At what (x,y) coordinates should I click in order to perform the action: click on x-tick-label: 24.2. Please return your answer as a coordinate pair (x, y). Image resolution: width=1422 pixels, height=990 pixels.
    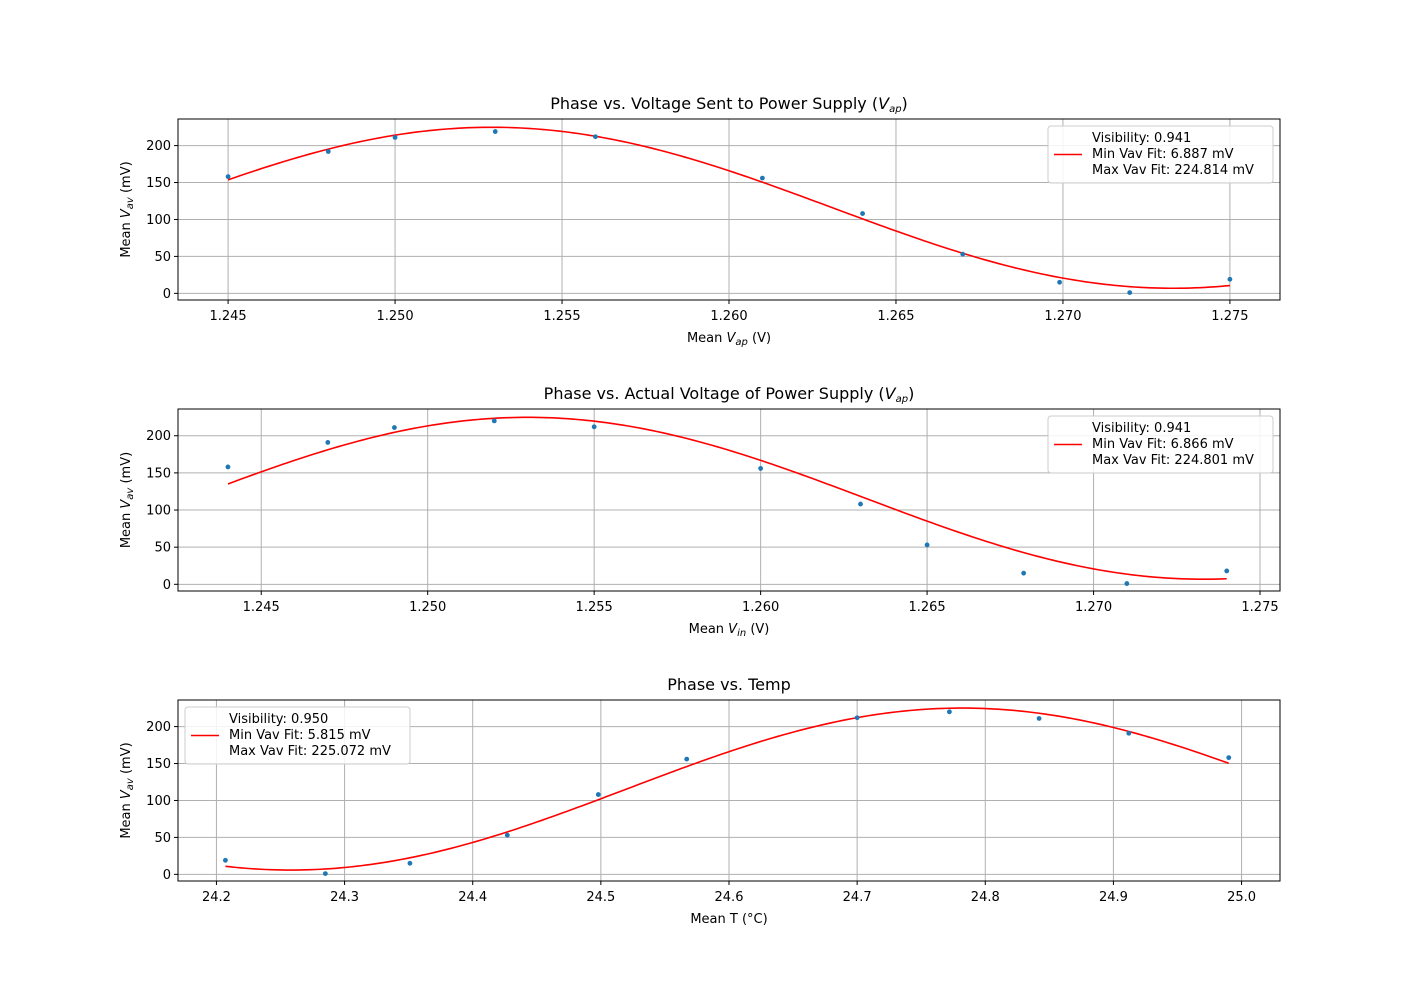
    Looking at the image, I should click on (216, 897).